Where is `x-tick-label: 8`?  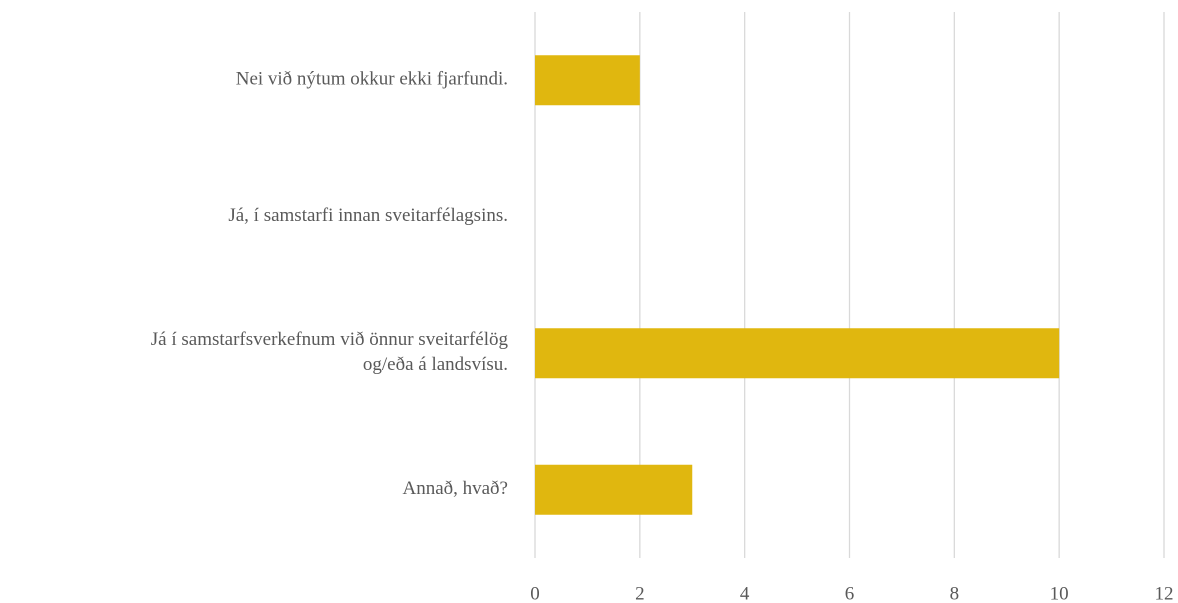 x-tick-label: 8 is located at coordinates (955, 593).